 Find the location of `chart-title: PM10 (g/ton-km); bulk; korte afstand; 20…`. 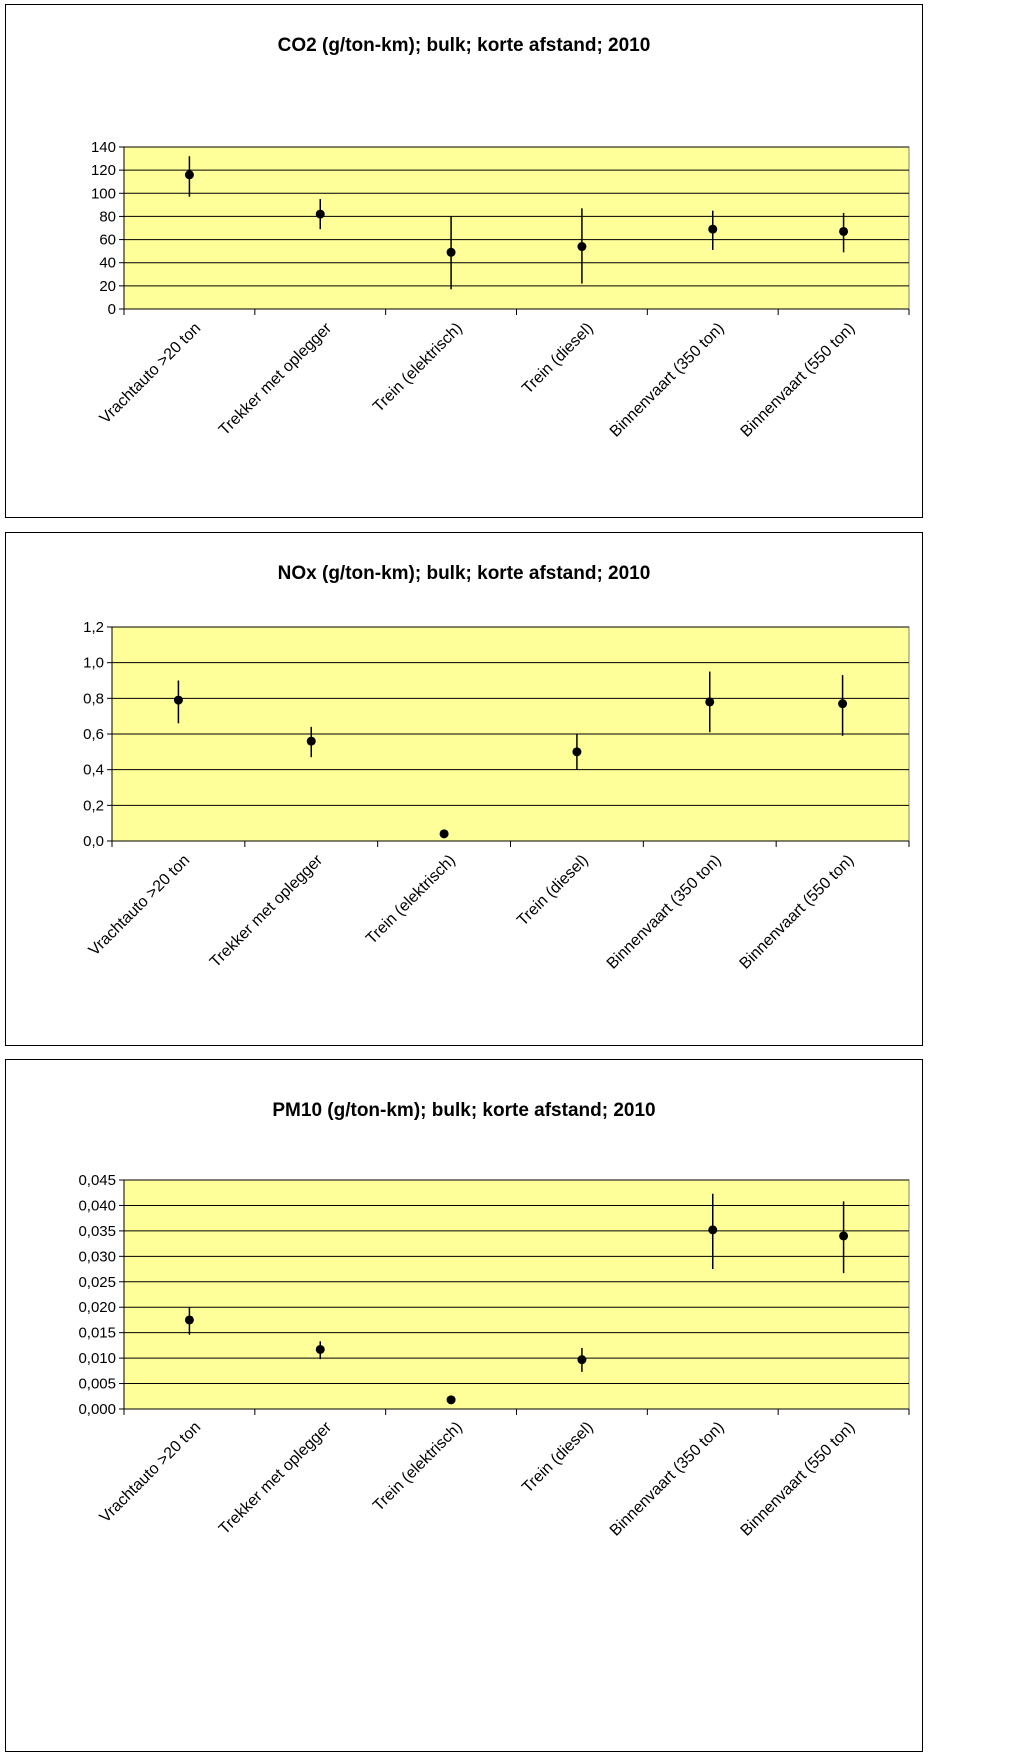

chart-title: PM10 (g/ton-km); bulk; korte afstand; 20… is located at coordinates (464, 1110).